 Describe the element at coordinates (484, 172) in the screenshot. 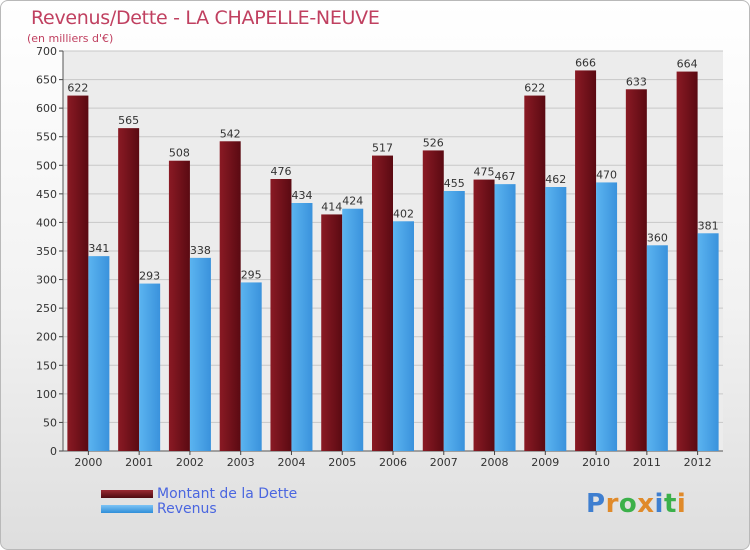

I see `data-label: 475` at that location.